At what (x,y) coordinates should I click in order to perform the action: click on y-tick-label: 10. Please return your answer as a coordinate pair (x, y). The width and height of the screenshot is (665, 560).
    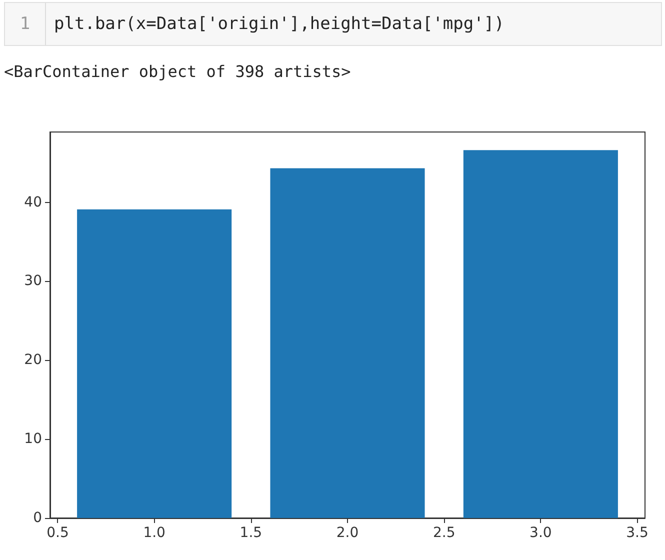
    Looking at the image, I should click on (33, 439).